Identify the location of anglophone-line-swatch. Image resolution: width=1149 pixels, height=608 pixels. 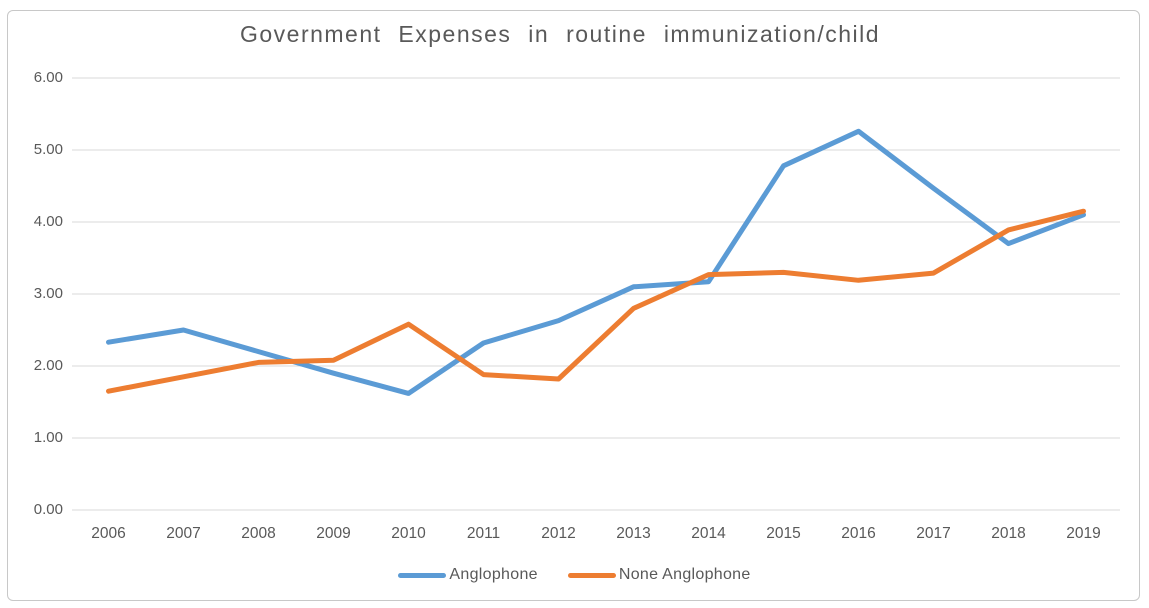
(422, 575).